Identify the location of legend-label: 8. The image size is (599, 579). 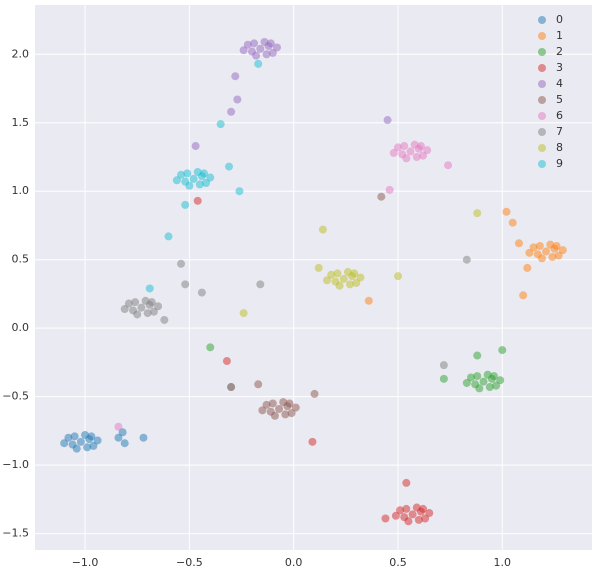
(559, 147).